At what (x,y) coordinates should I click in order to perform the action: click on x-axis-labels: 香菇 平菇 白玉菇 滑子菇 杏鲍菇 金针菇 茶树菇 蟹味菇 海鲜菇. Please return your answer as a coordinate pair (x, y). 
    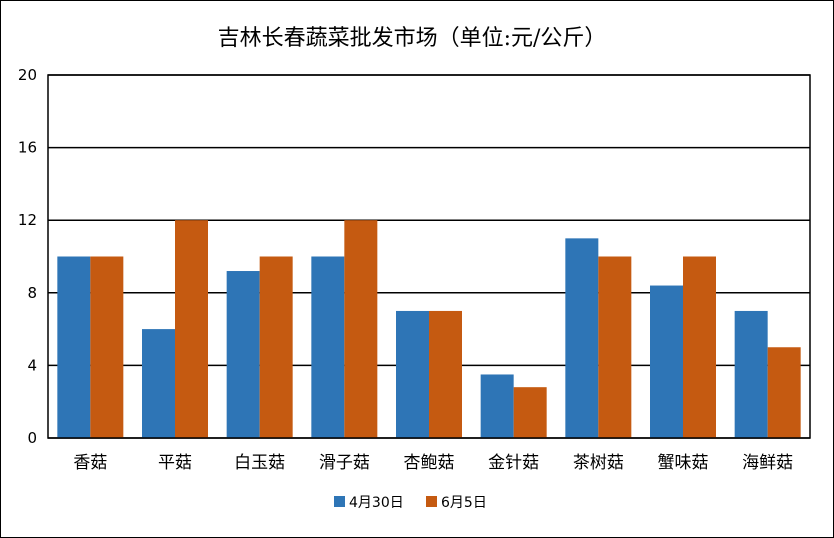
    Looking at the image, I should click on (433, 463).